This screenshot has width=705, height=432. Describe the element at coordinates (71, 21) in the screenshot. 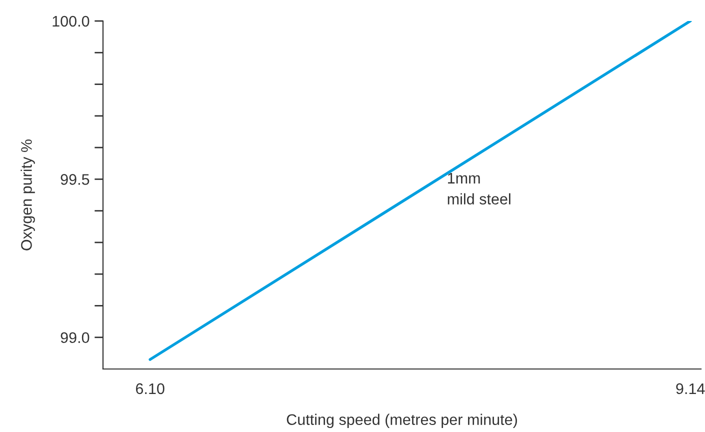

I see `y-tick-label: 100.0` at that location.